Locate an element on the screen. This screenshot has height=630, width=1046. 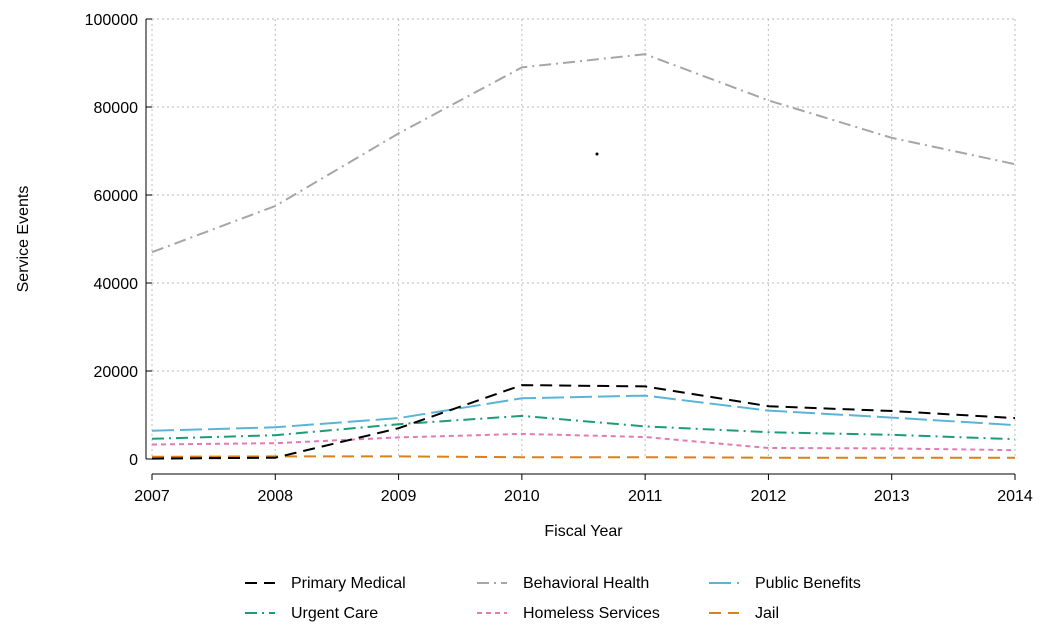
y-tick-label: 0 is located at coordinates (133, 460).